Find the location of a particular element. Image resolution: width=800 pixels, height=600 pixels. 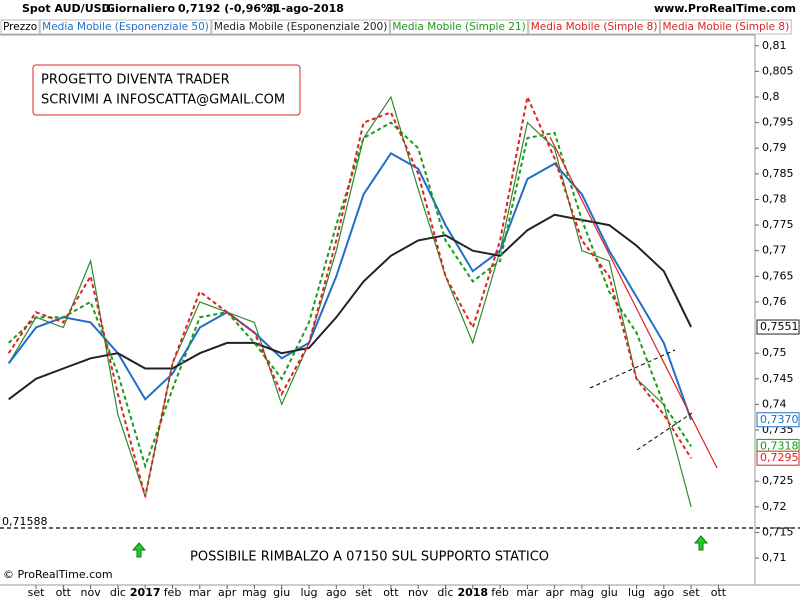

y-tick-label: 0,805 is located at coordinates (778, 70).